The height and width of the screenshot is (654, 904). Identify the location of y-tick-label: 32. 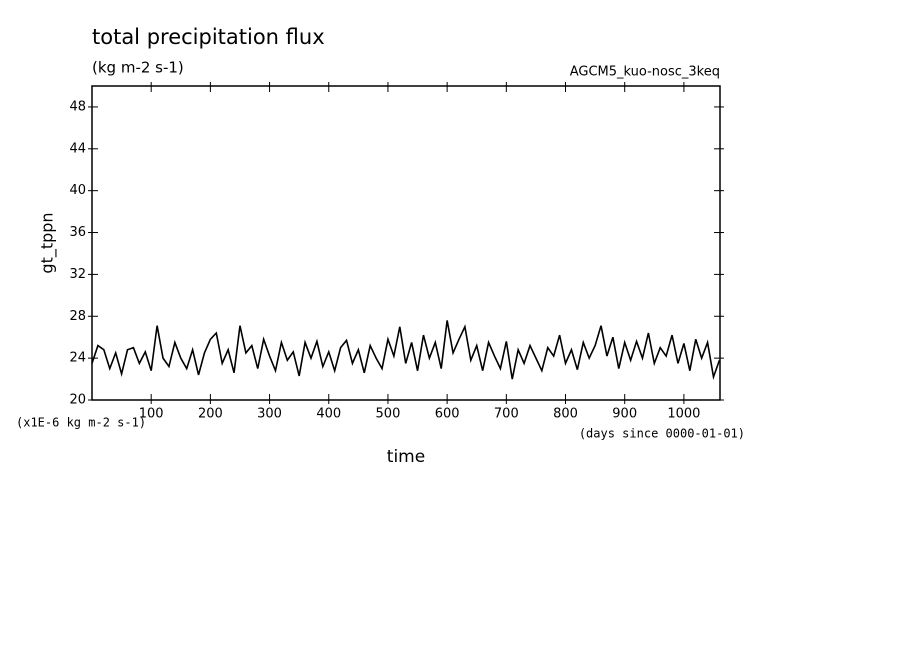
(77, 274).